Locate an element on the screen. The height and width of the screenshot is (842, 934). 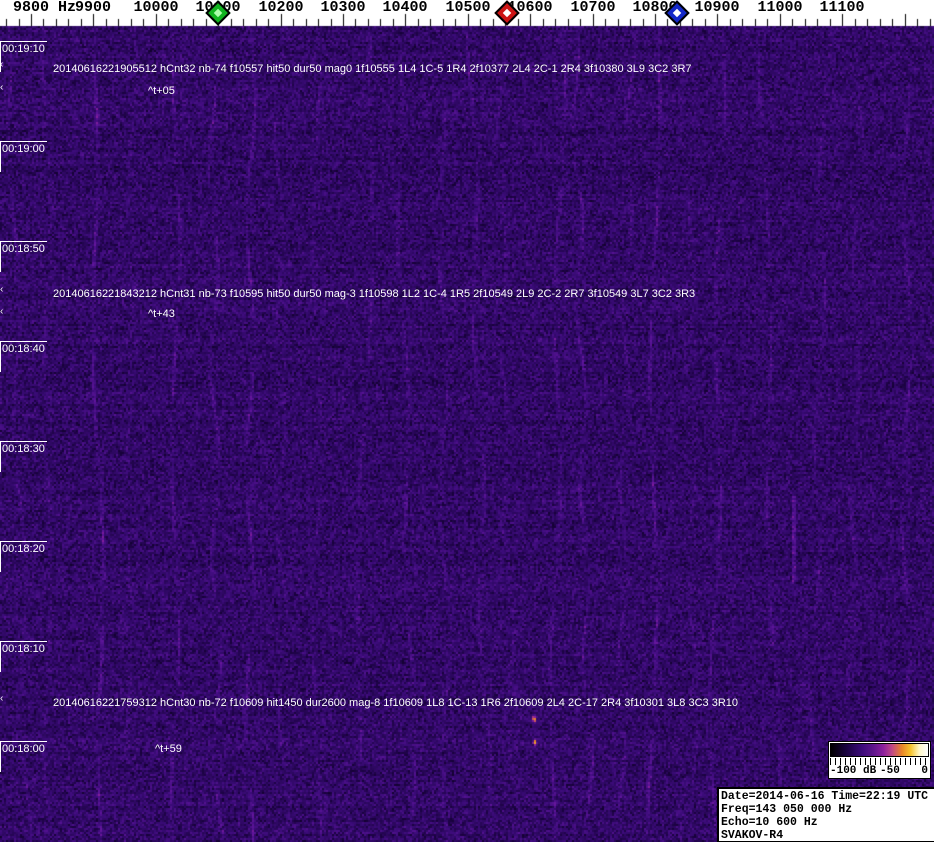
time-label: 00:18:00 is located at coordinates (23, 756).